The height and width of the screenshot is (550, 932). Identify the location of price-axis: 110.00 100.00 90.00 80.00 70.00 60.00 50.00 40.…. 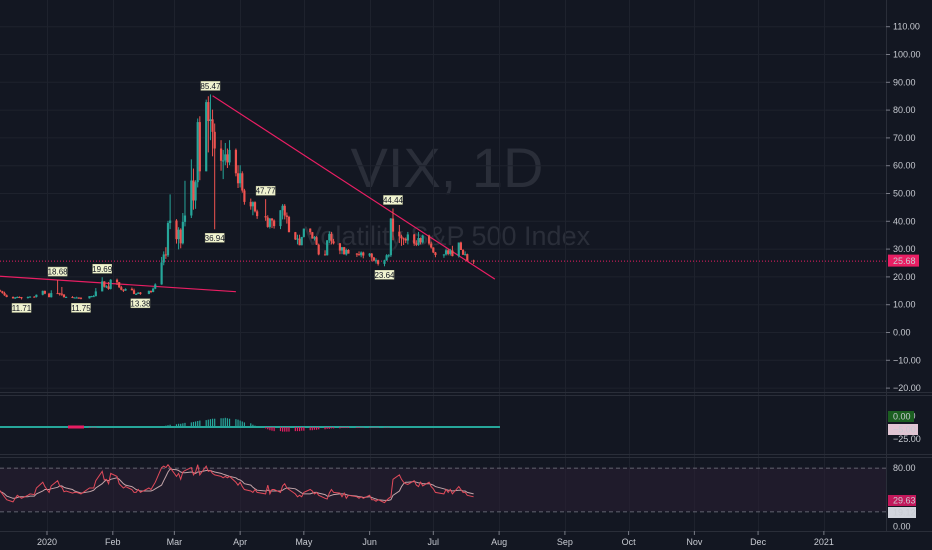
(903, 207).